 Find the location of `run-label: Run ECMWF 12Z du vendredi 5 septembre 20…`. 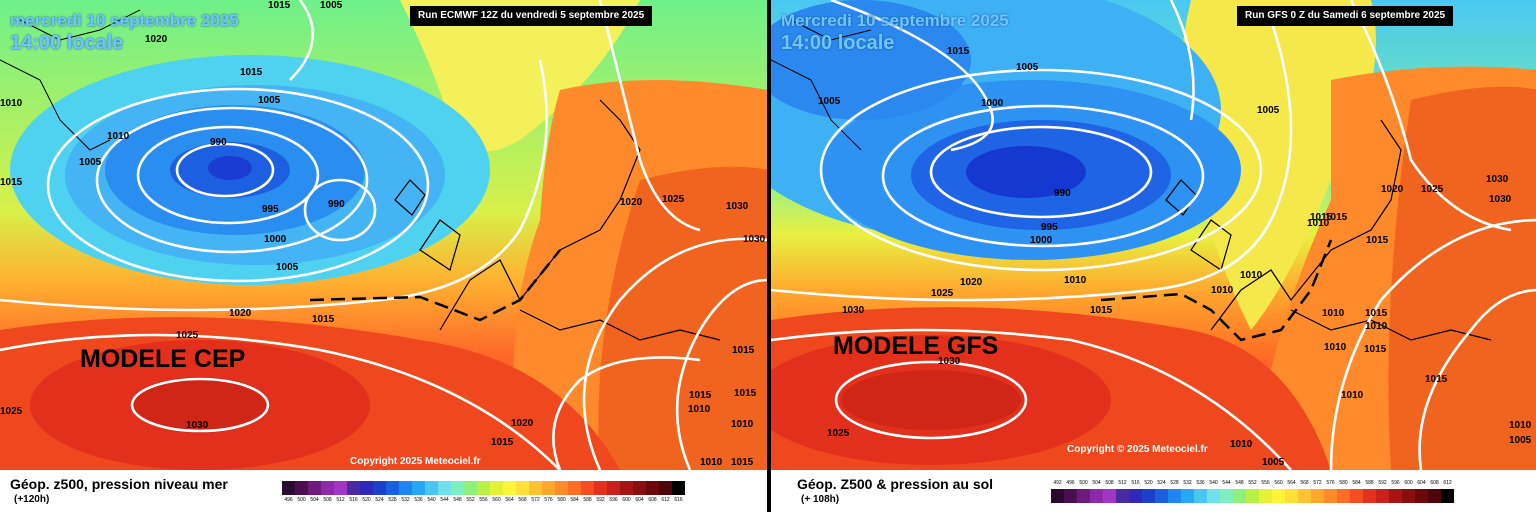

run-label: Run ECMWF 12Z du vendredi 5 septembre 20… is located at coordinates (531, 16).